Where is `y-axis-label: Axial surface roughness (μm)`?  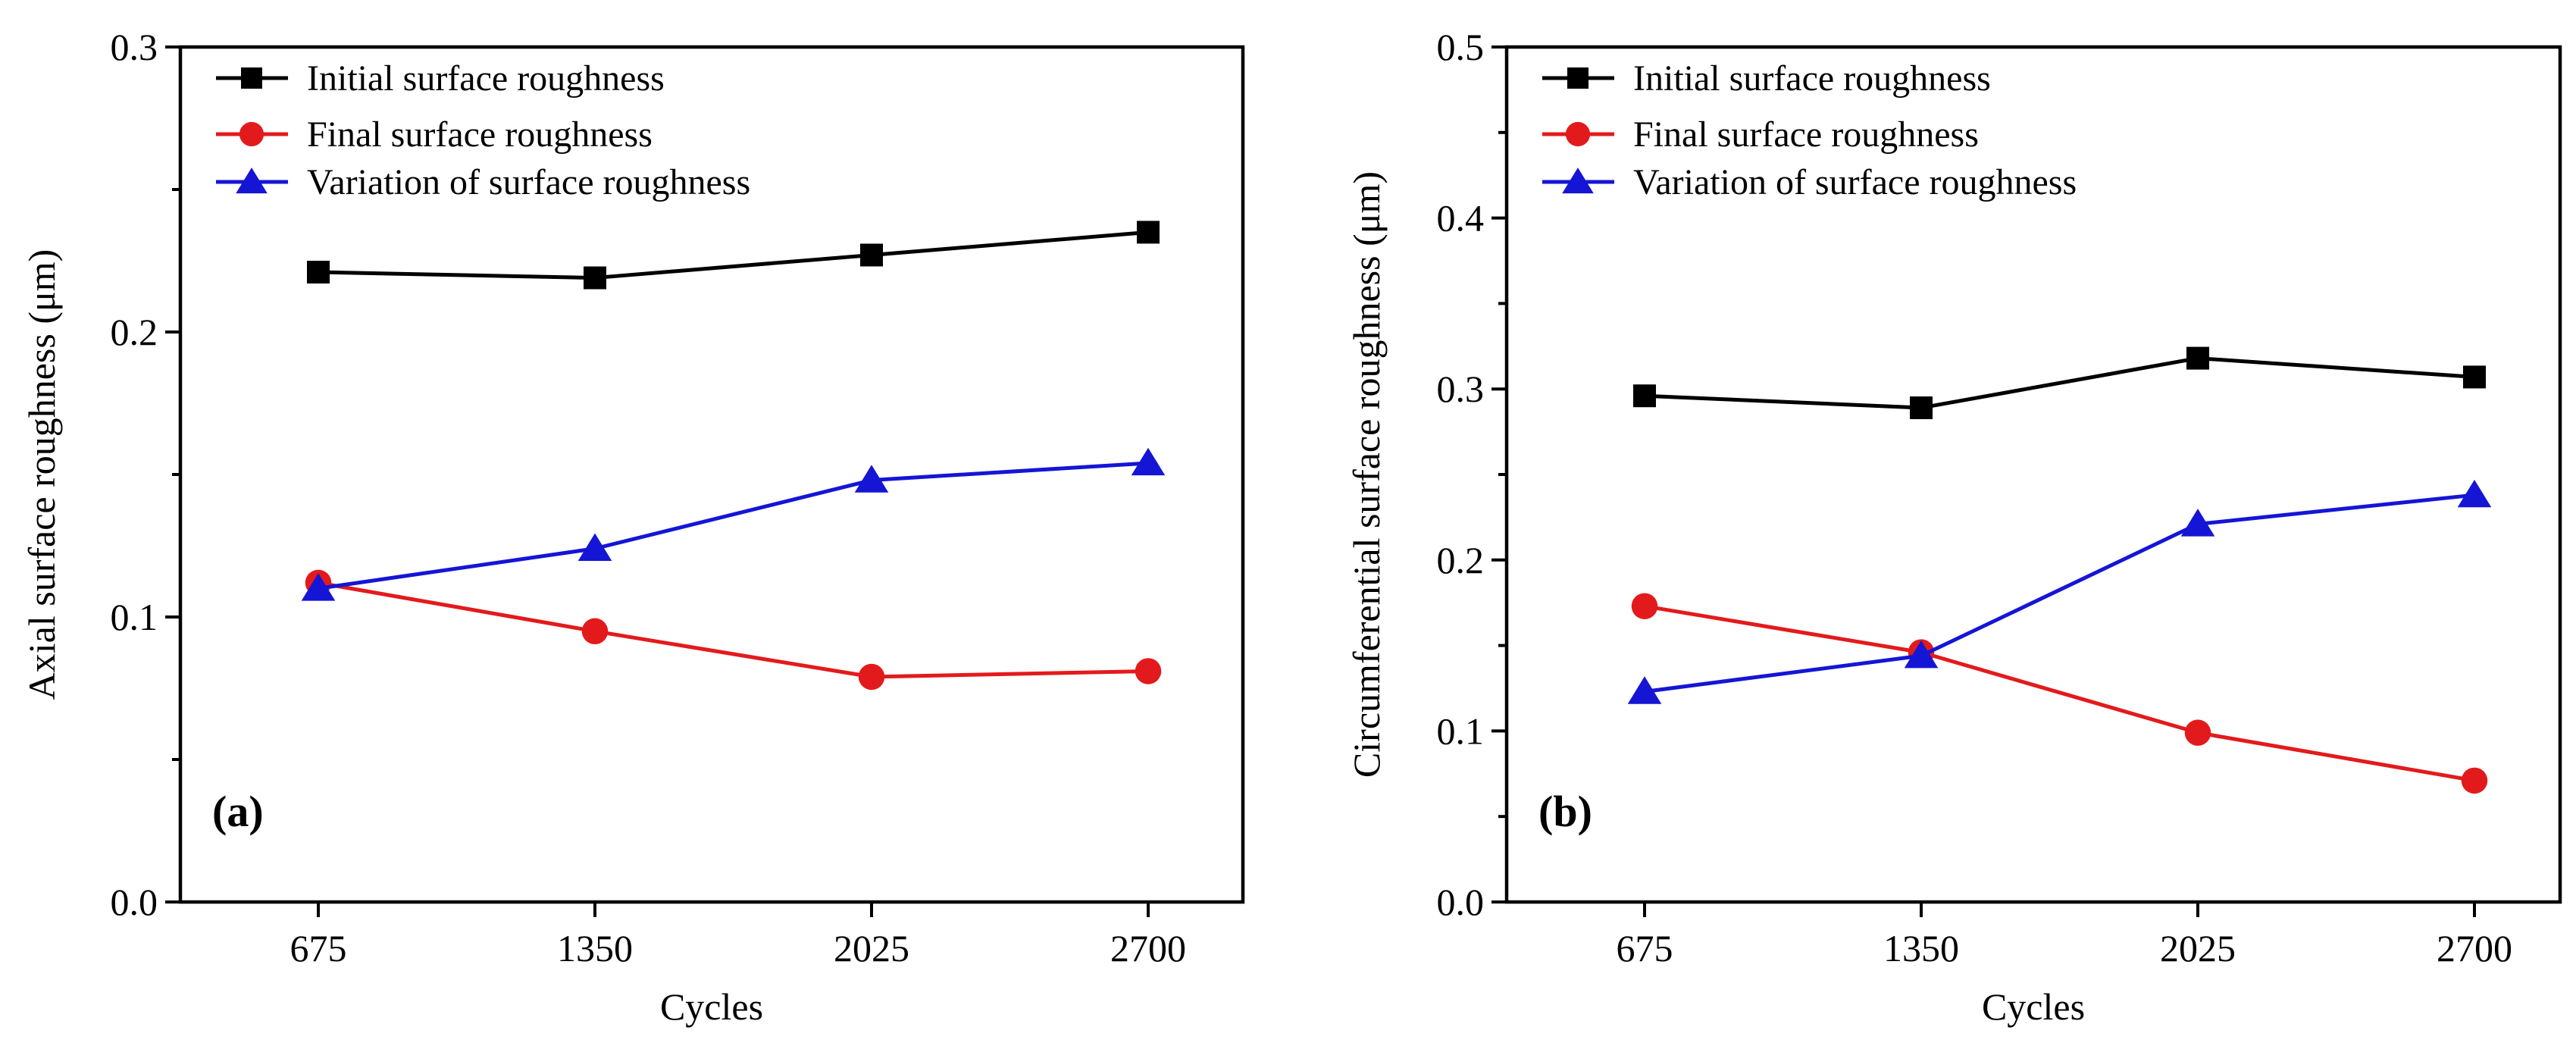 y-axis-label: Axial surface roughness (μm) is located at coordinates (42, 474).